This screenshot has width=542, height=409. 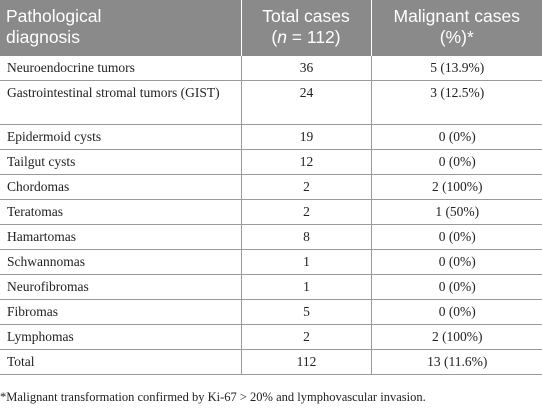 What do you see at coordinates (306, 68) in the screenshot?
I see `total-cases-cell: 36` at bounding box center [306, 68].